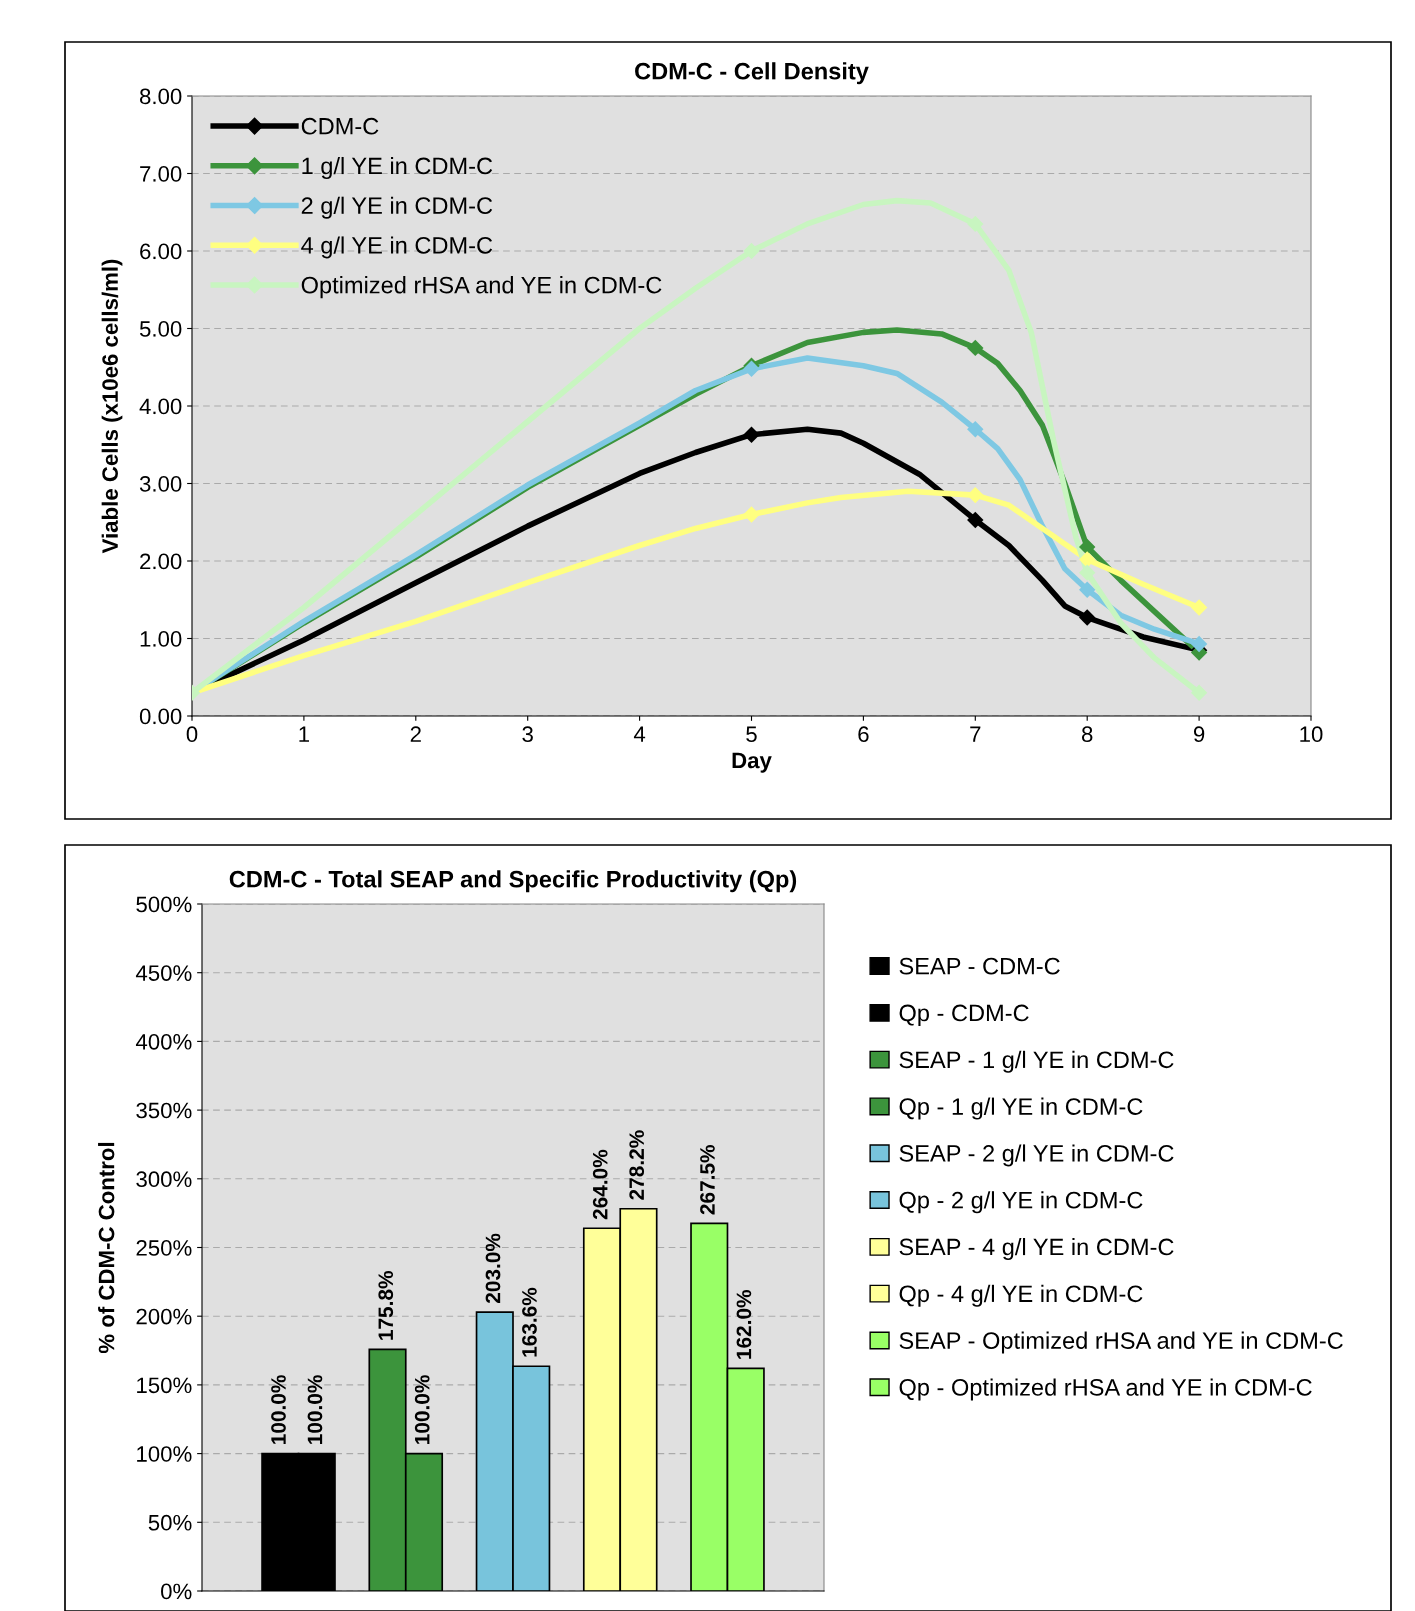  Describe the element at coordinates (493, 1268) in the screenshot. I see `data-label: 203.0%` at that location.